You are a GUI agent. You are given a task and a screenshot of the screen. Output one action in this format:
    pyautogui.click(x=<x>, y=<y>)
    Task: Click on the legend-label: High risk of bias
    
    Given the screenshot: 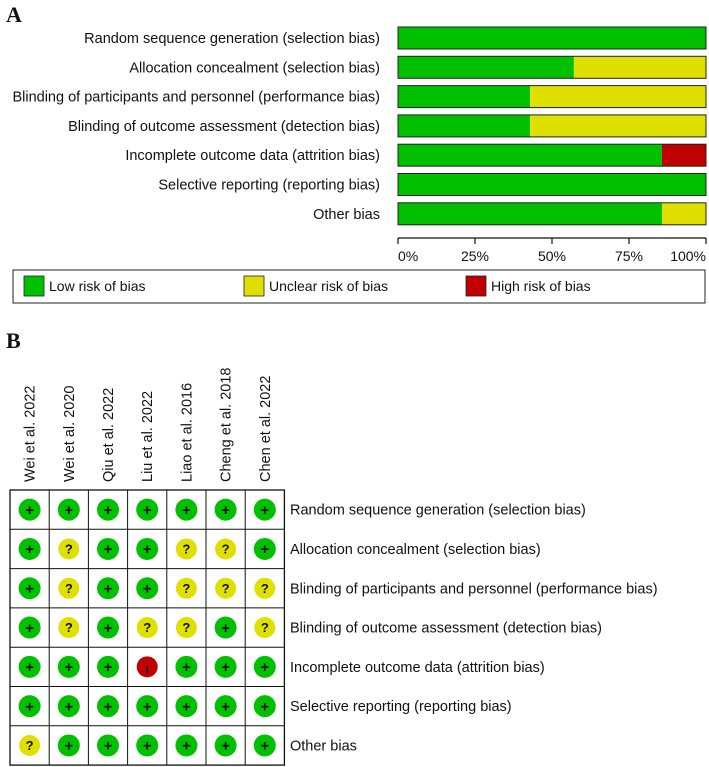 What is the action you would take?
    pyautogui.click(x=541, y=286)
    